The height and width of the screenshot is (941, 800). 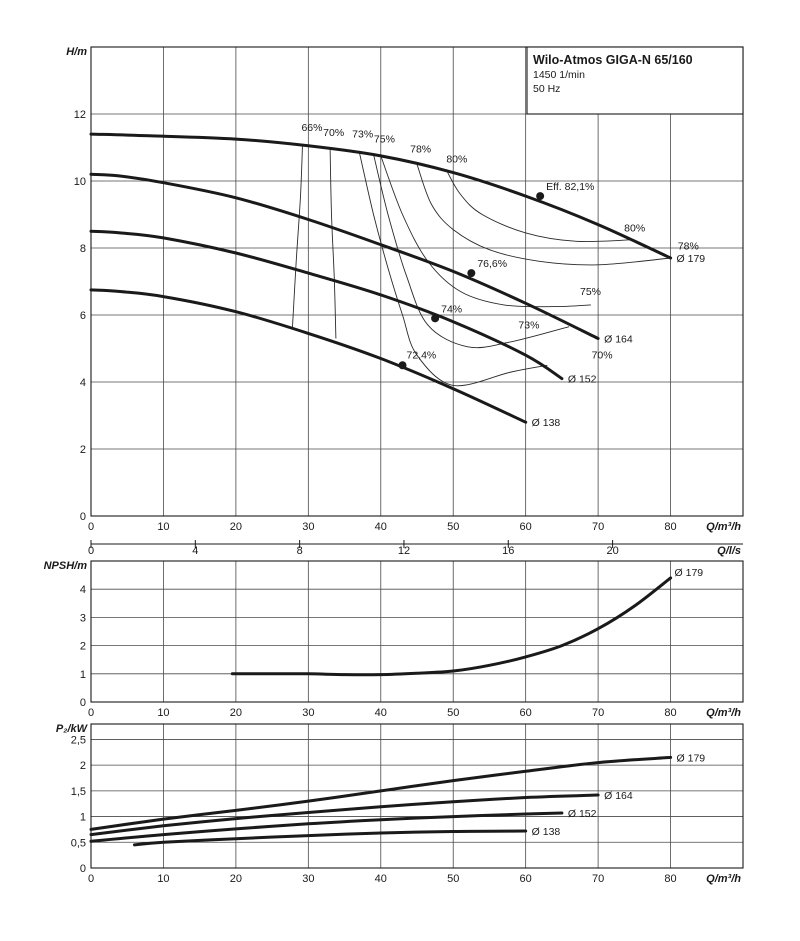 I want to click on speed-text: 1450 1/min, so click(x=559, y=75).